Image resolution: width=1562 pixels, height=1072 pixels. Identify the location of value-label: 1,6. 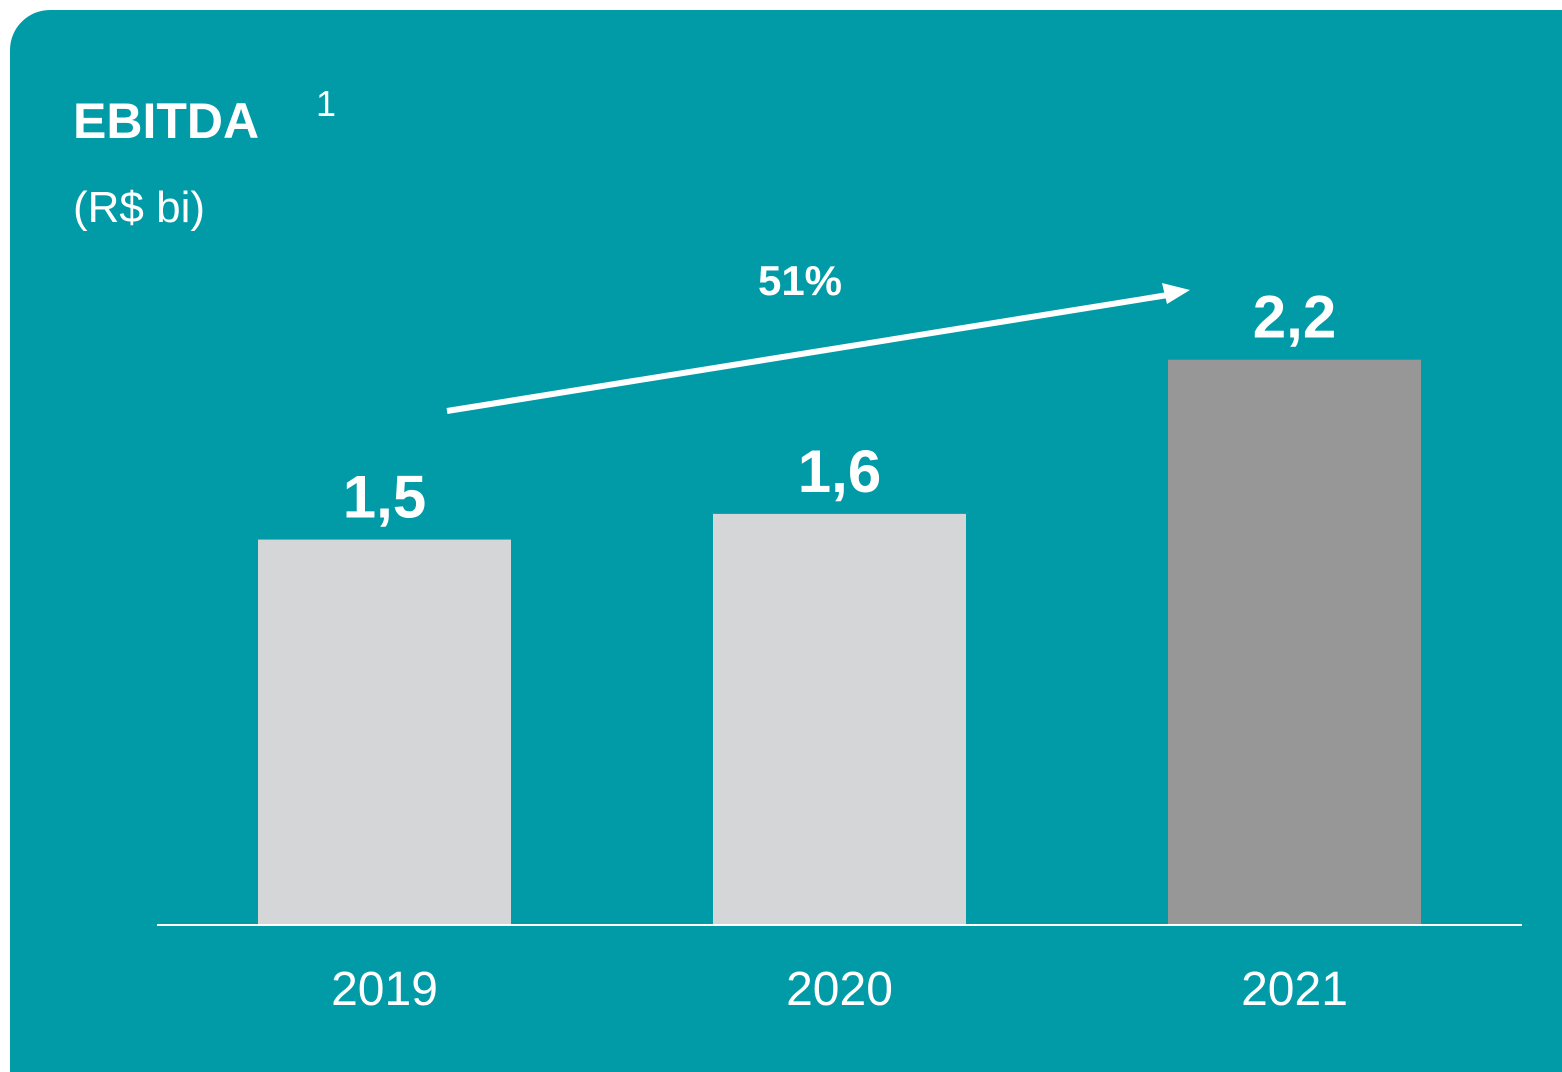
(839, 471).